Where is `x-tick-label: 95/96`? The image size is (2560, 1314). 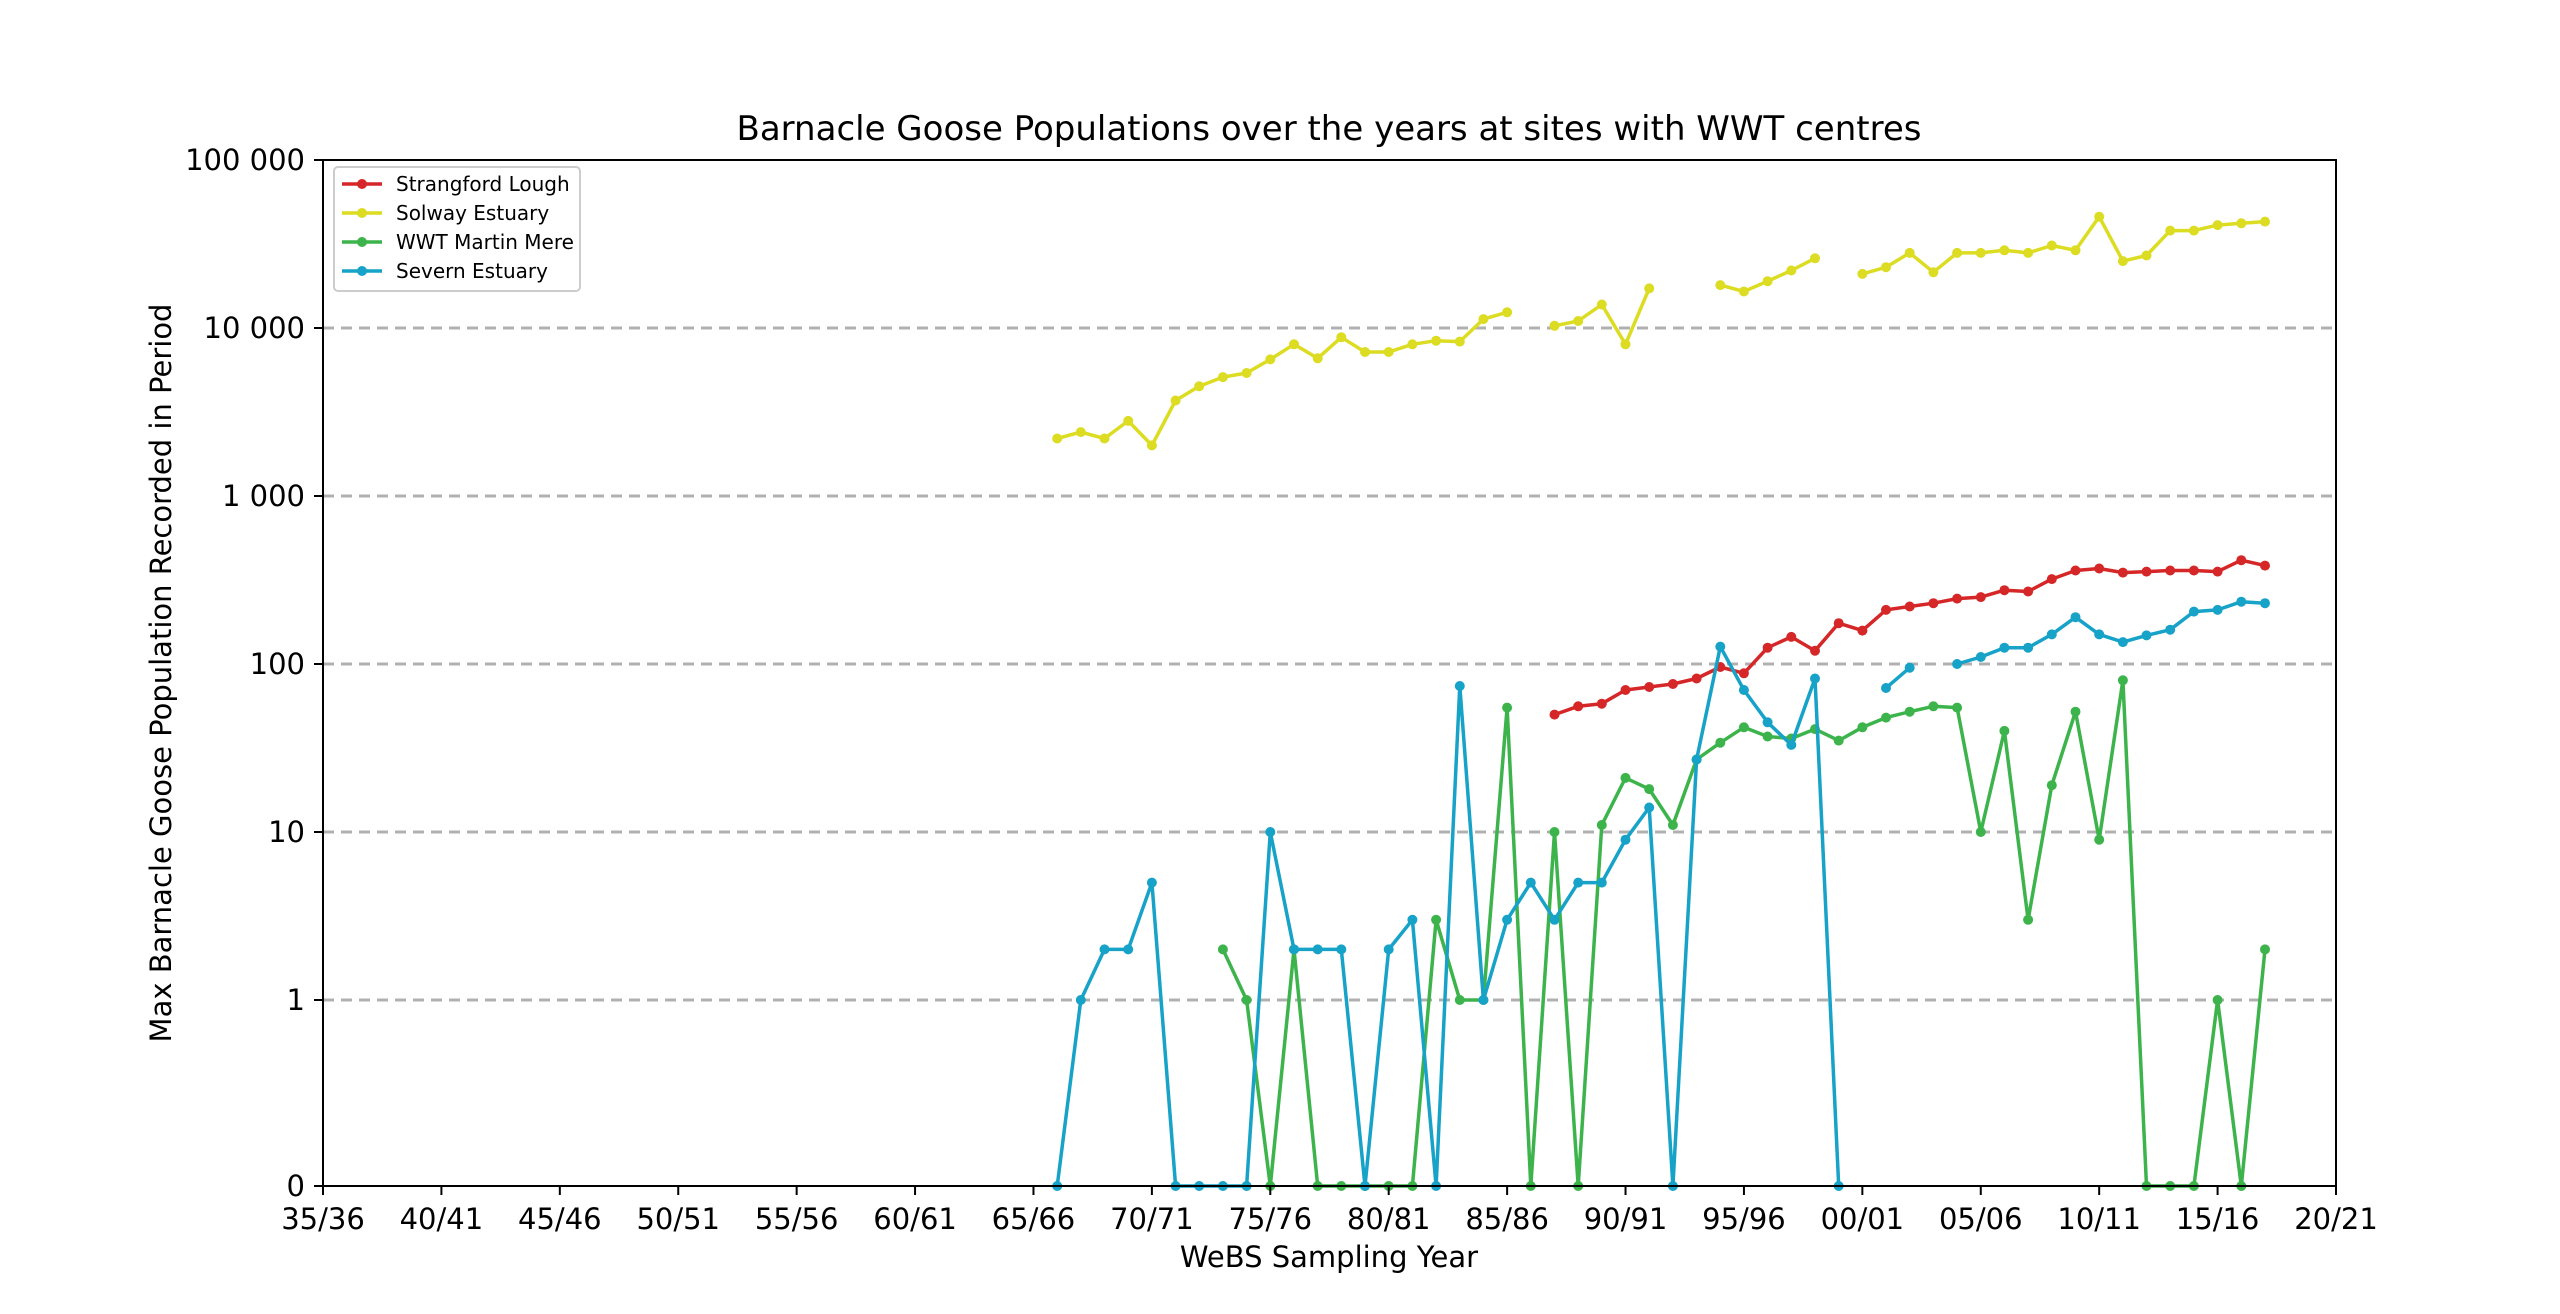
x-tick-label: 95/96 is located at coordinates (1744, 1219).